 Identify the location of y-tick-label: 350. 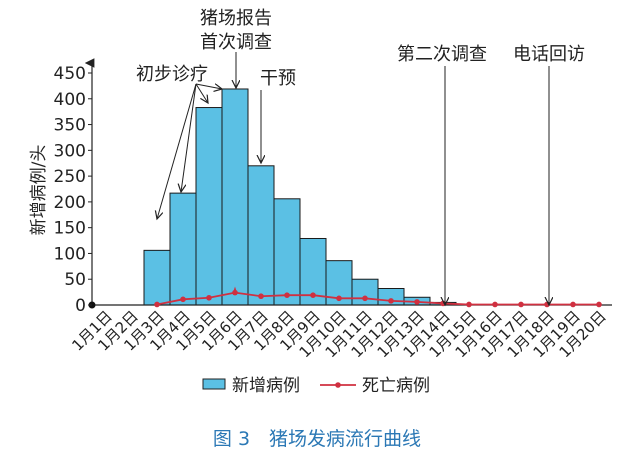
(70, 126).